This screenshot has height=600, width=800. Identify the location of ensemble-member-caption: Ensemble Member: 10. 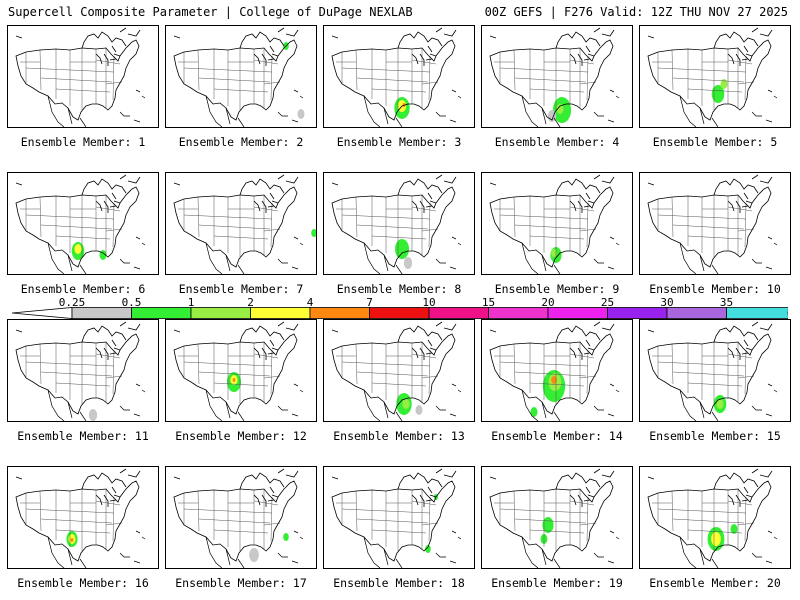
(715, 289).